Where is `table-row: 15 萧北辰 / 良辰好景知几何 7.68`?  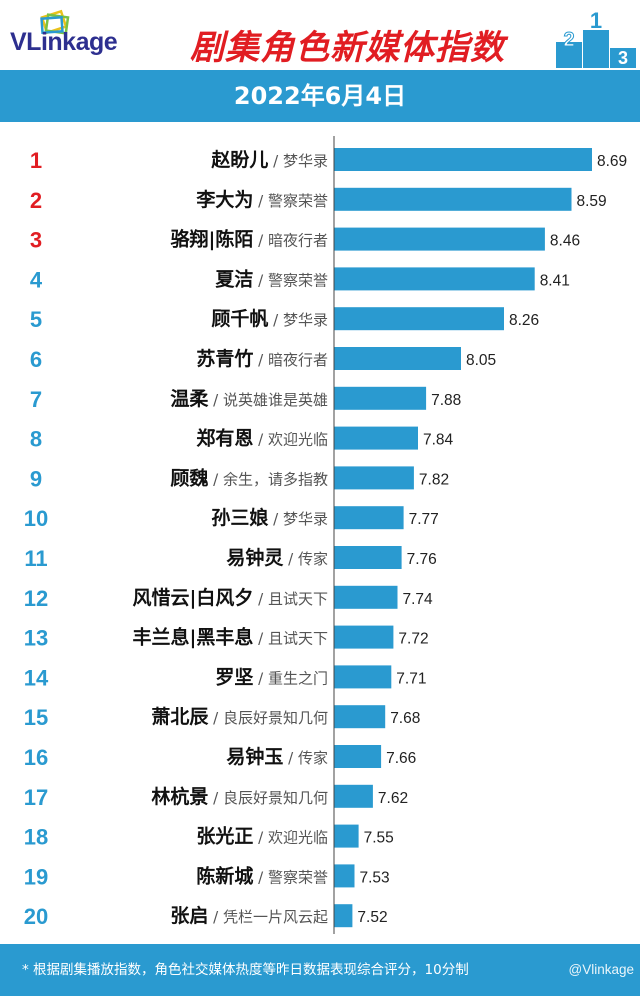
table-row: 15 萧北辰 / 良辰好景知几何 7.68 is located at coordinates (222, 717).